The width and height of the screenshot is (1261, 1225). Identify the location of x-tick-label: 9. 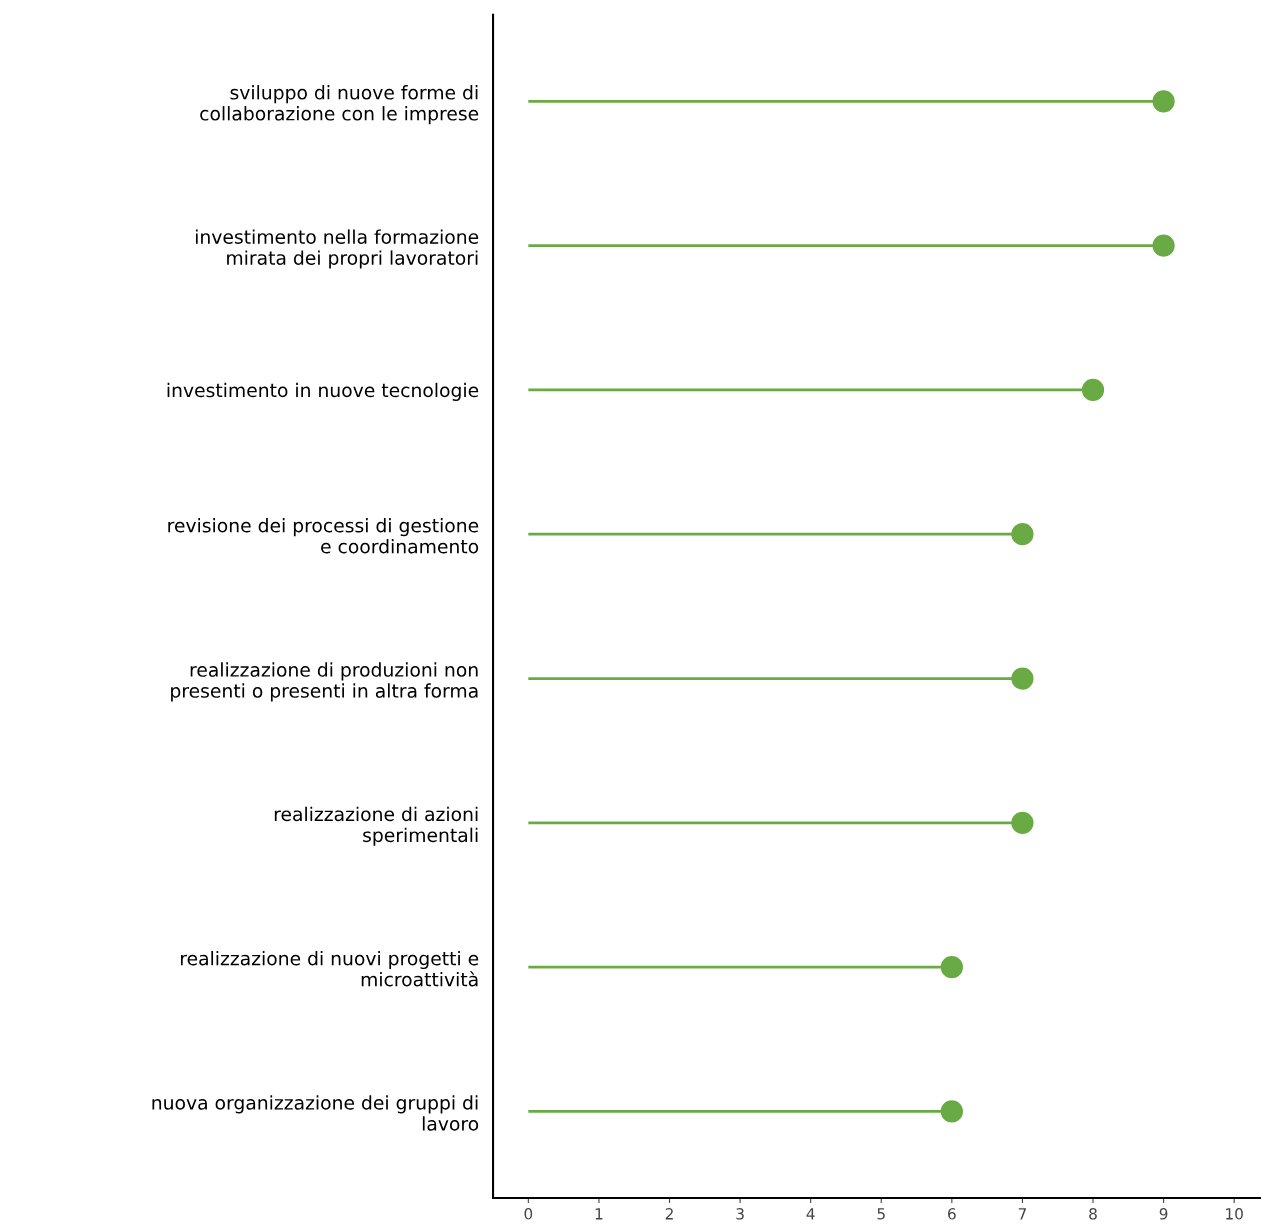
(1163, 1214).